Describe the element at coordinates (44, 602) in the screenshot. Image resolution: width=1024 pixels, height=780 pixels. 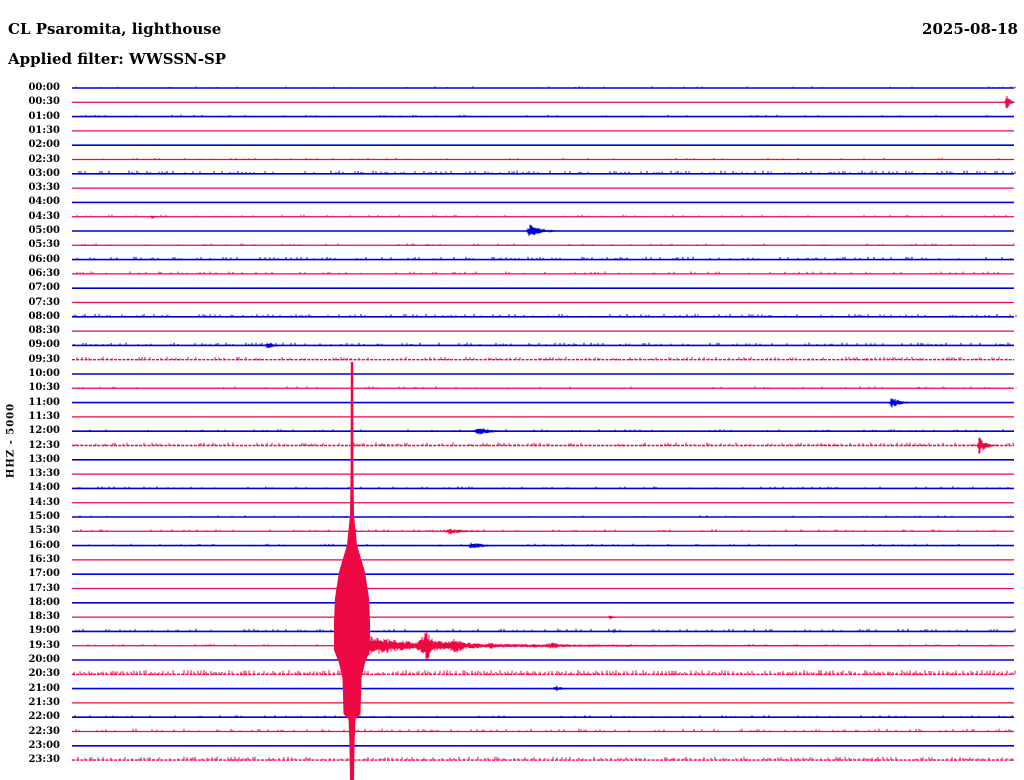
I see `time-label-1800: 18:00` at that location.